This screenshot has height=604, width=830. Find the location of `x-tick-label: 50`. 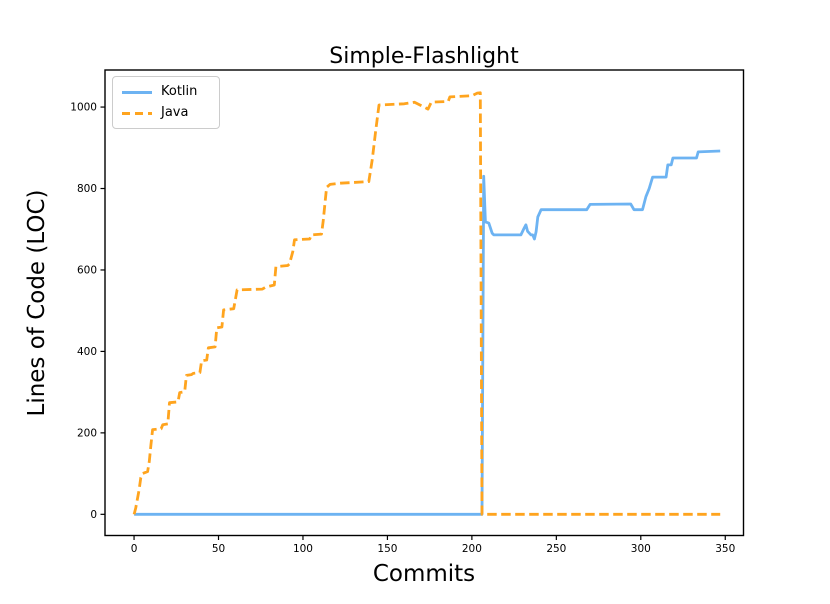

x-tick-label: 50 is located at coordinates (218, 549).